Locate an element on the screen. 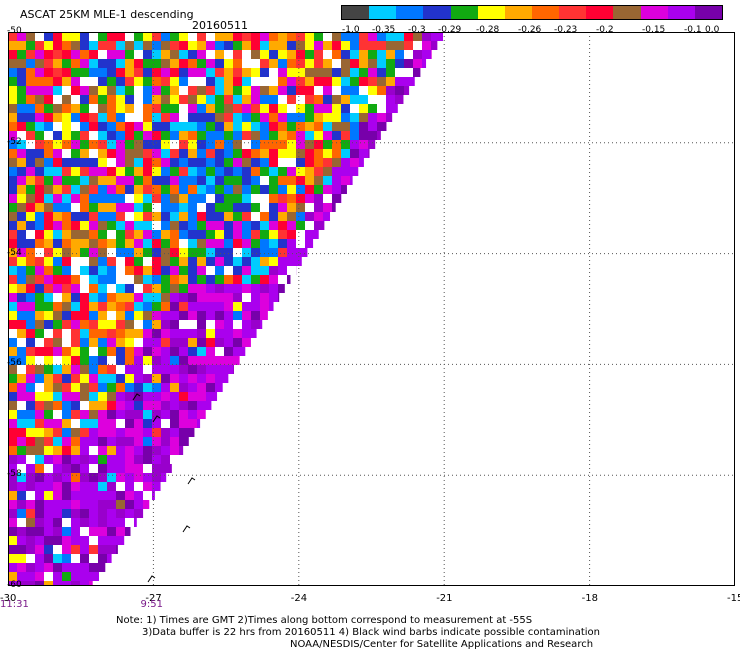 This screenshot has width=740, height=651. x-tick-label: -21 is located at coordinates (444, 598).